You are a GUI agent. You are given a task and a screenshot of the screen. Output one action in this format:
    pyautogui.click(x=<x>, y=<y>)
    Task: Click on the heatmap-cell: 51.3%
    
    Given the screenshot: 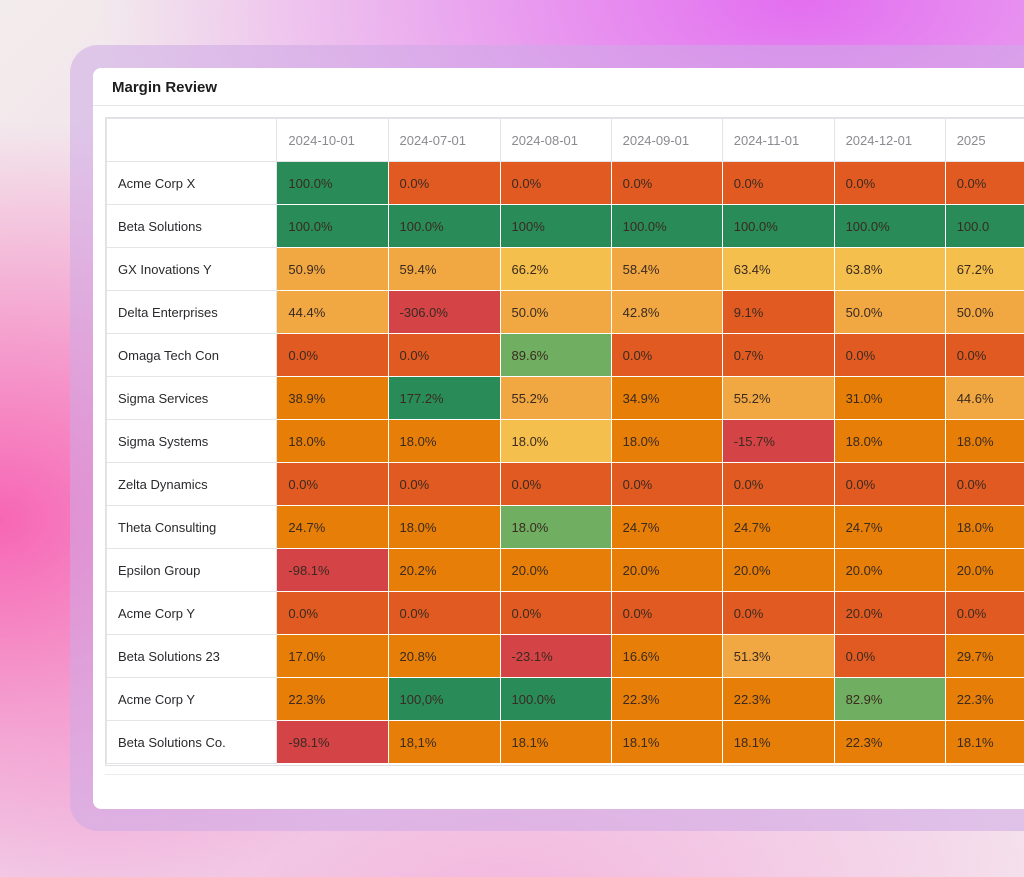 What is the action you would take?
    pyautogui.click(x=778, y=656)
    